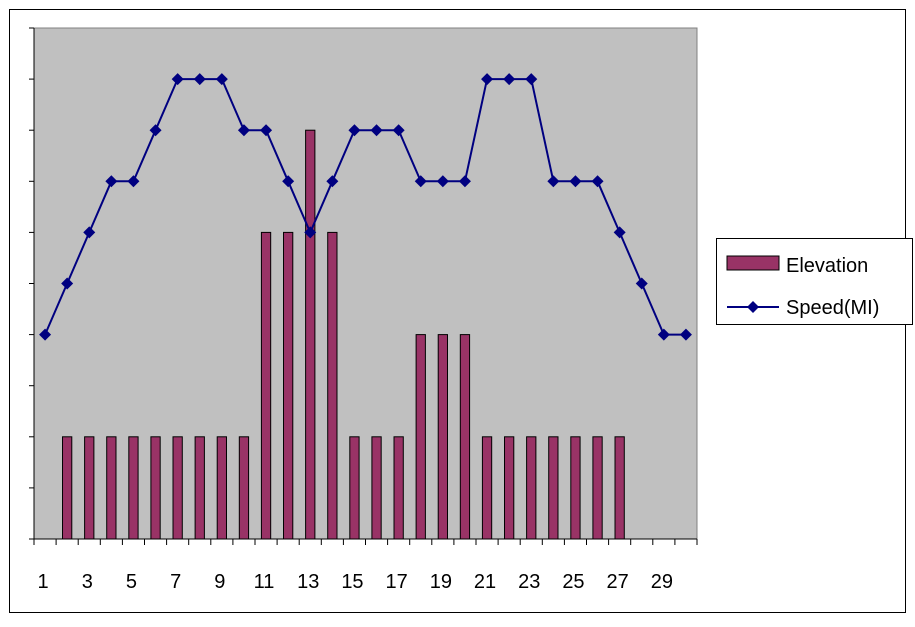  Describe the element at coordinates (753, 263) in the screenshot. I see `legend-swatch-elevation` at that location.